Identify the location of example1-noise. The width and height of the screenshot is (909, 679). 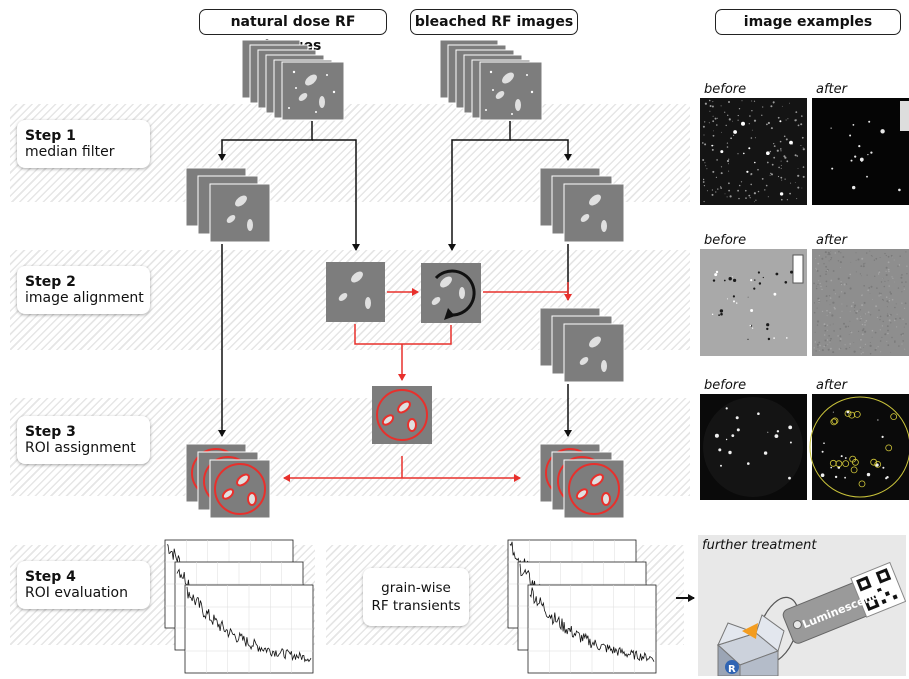
(753, 151).